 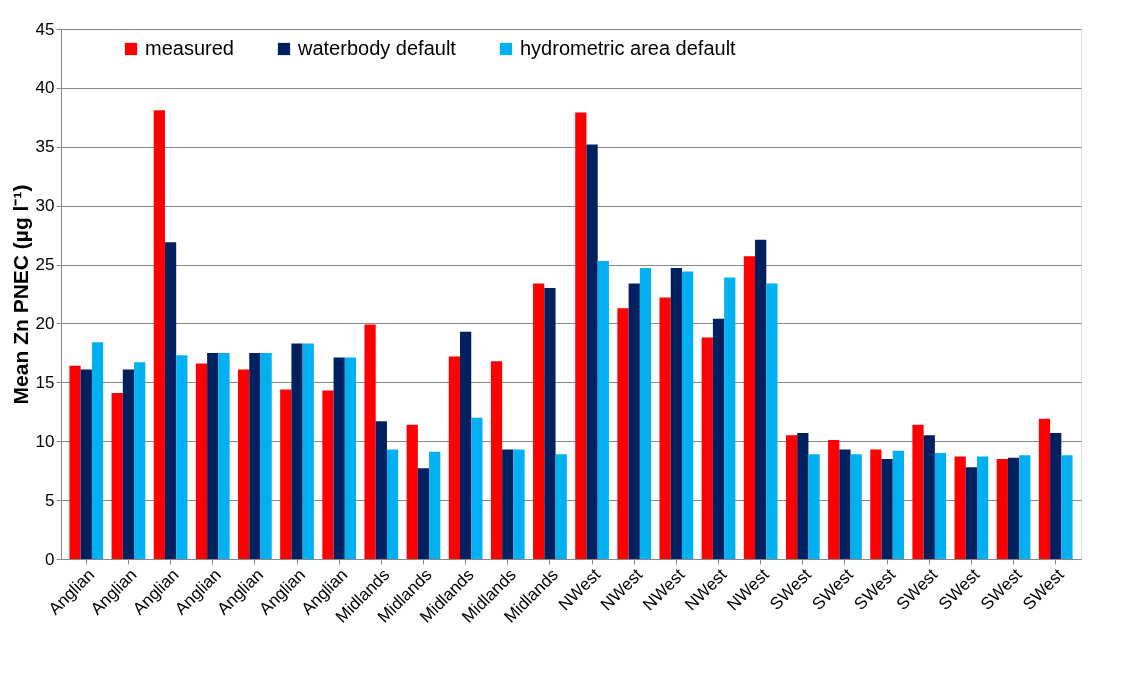 What do you see at coordinates (20, 294) in the screenshot?
I see `y-axis-title: Mean Zn PNEC (µg l⁻¹)` at bounding box center [20, 294].